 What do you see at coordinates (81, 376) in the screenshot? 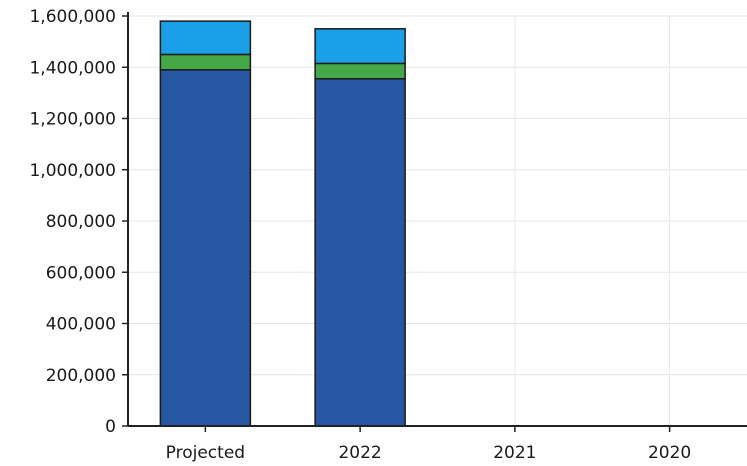
I see `y-tick-label: 200,000` at bounding box center [81, 376].